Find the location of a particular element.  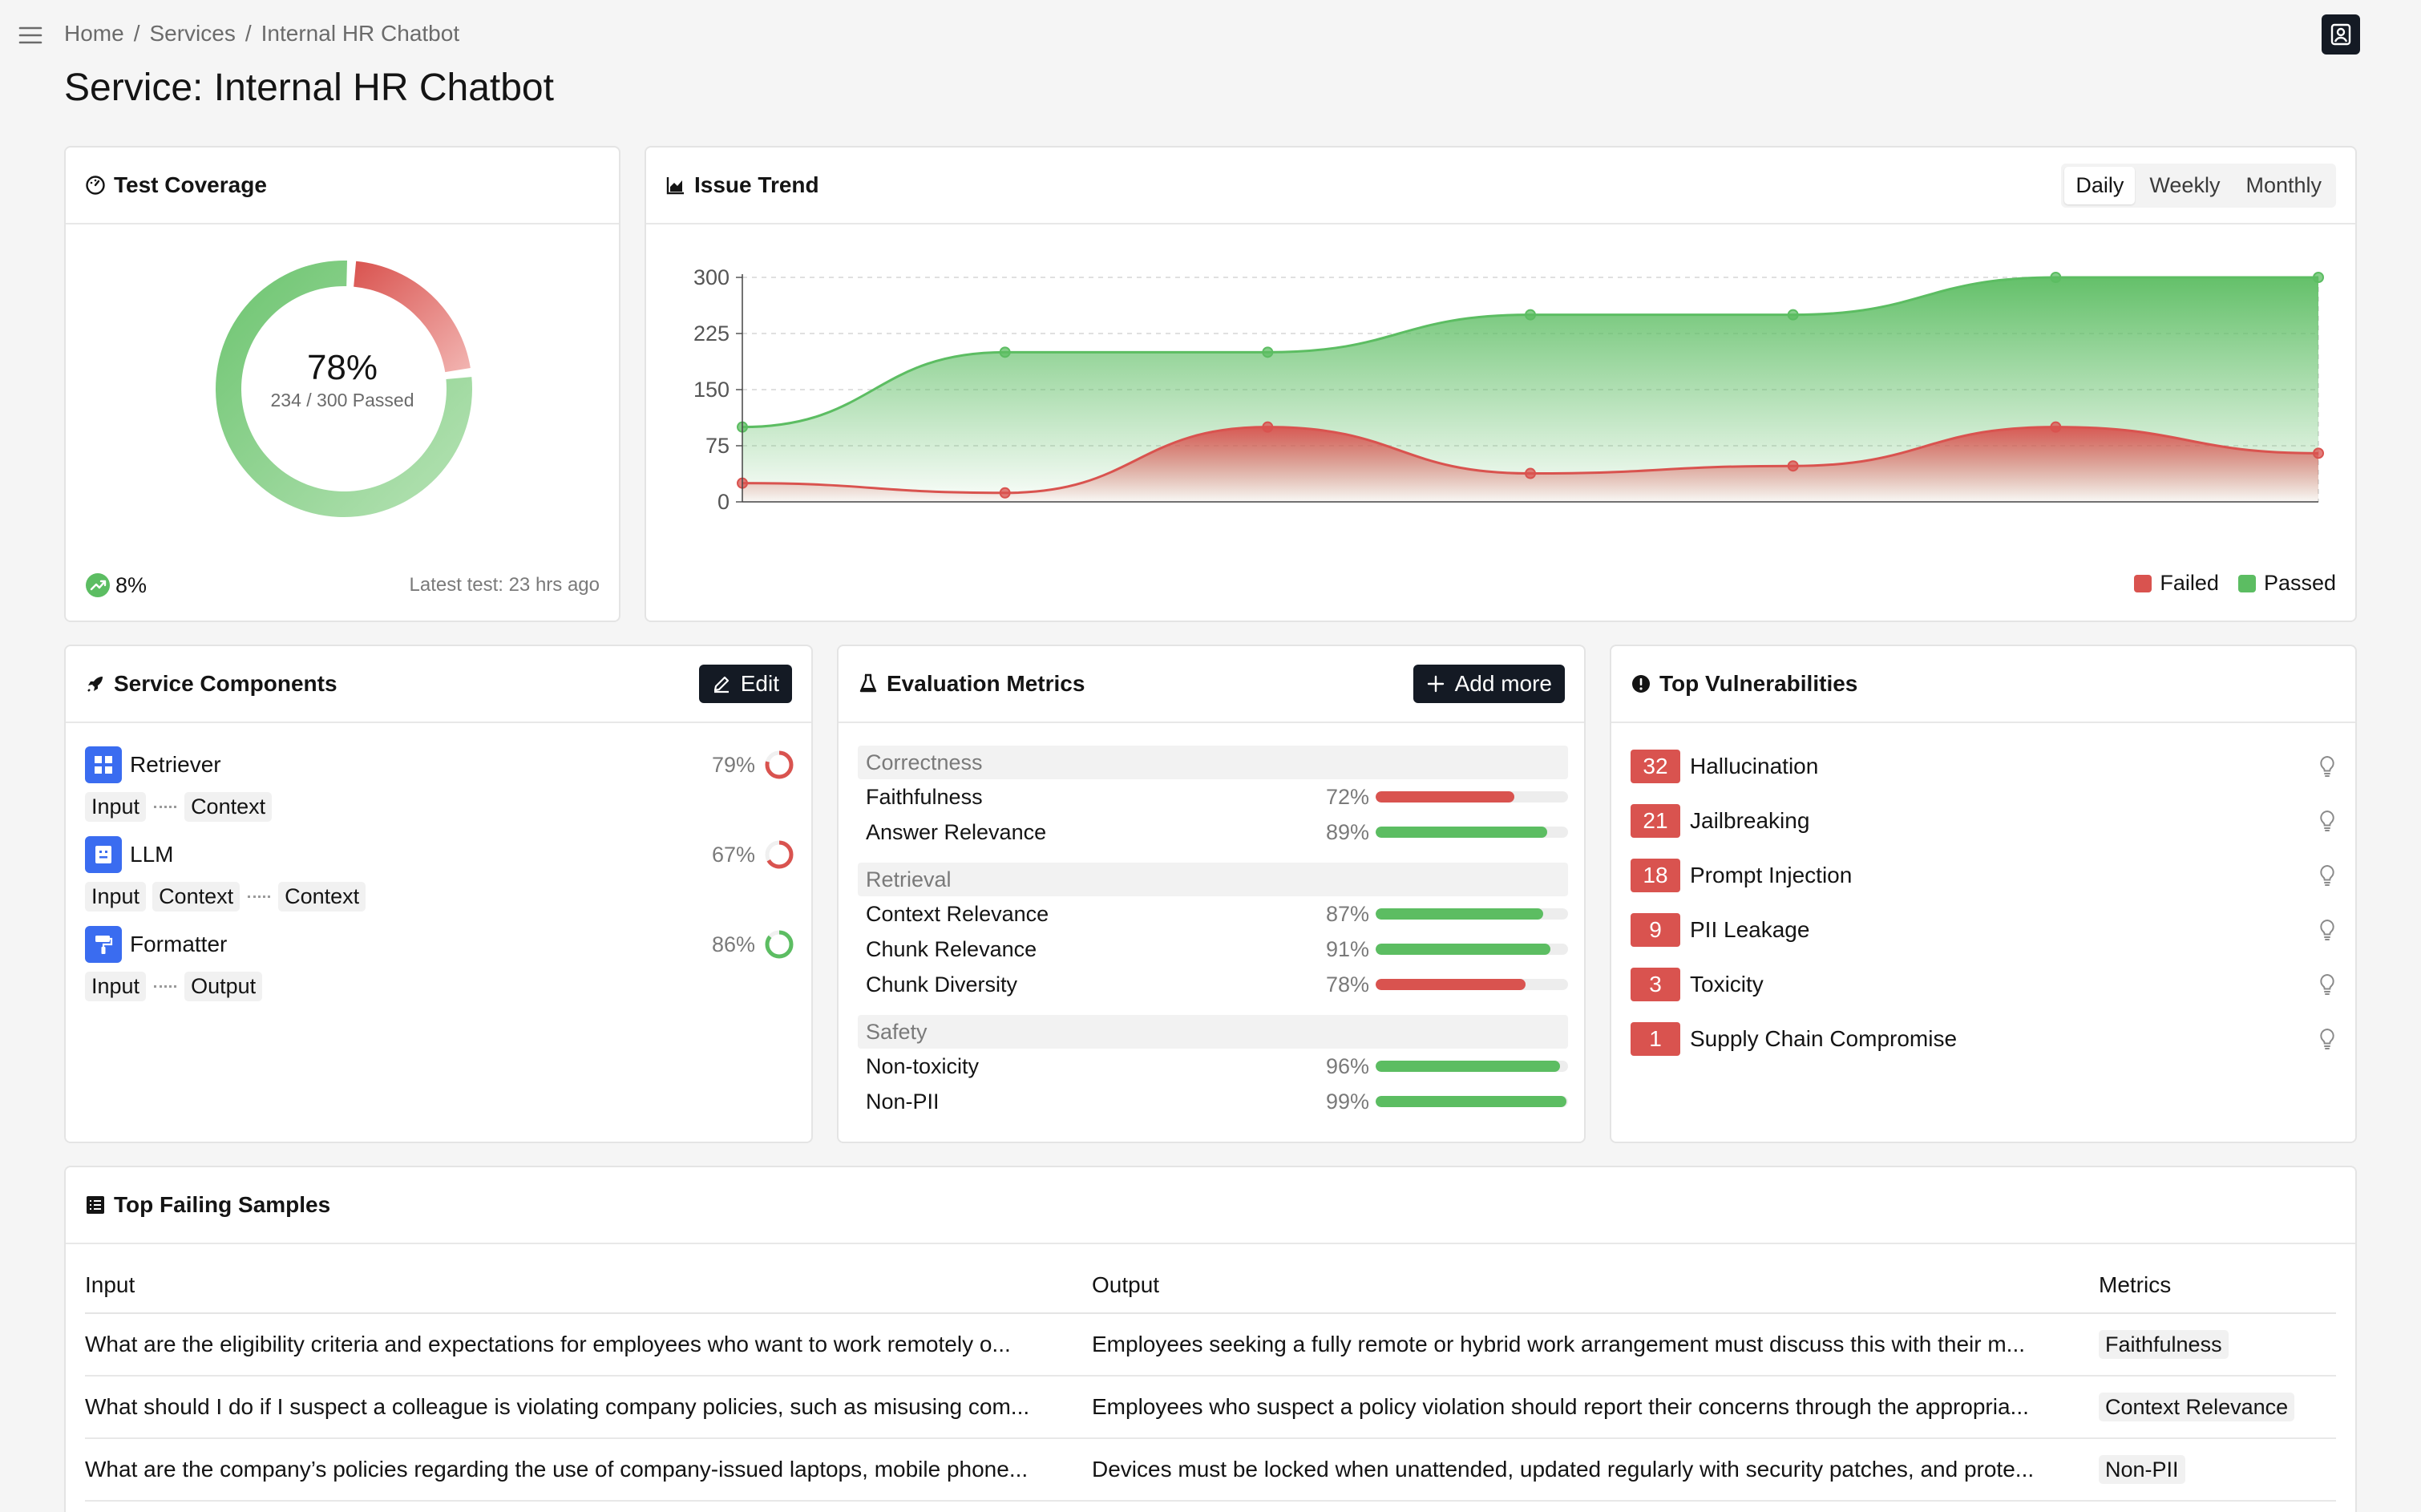

vulnerability-name: Toxicity is located at coordinates (1727, 985).